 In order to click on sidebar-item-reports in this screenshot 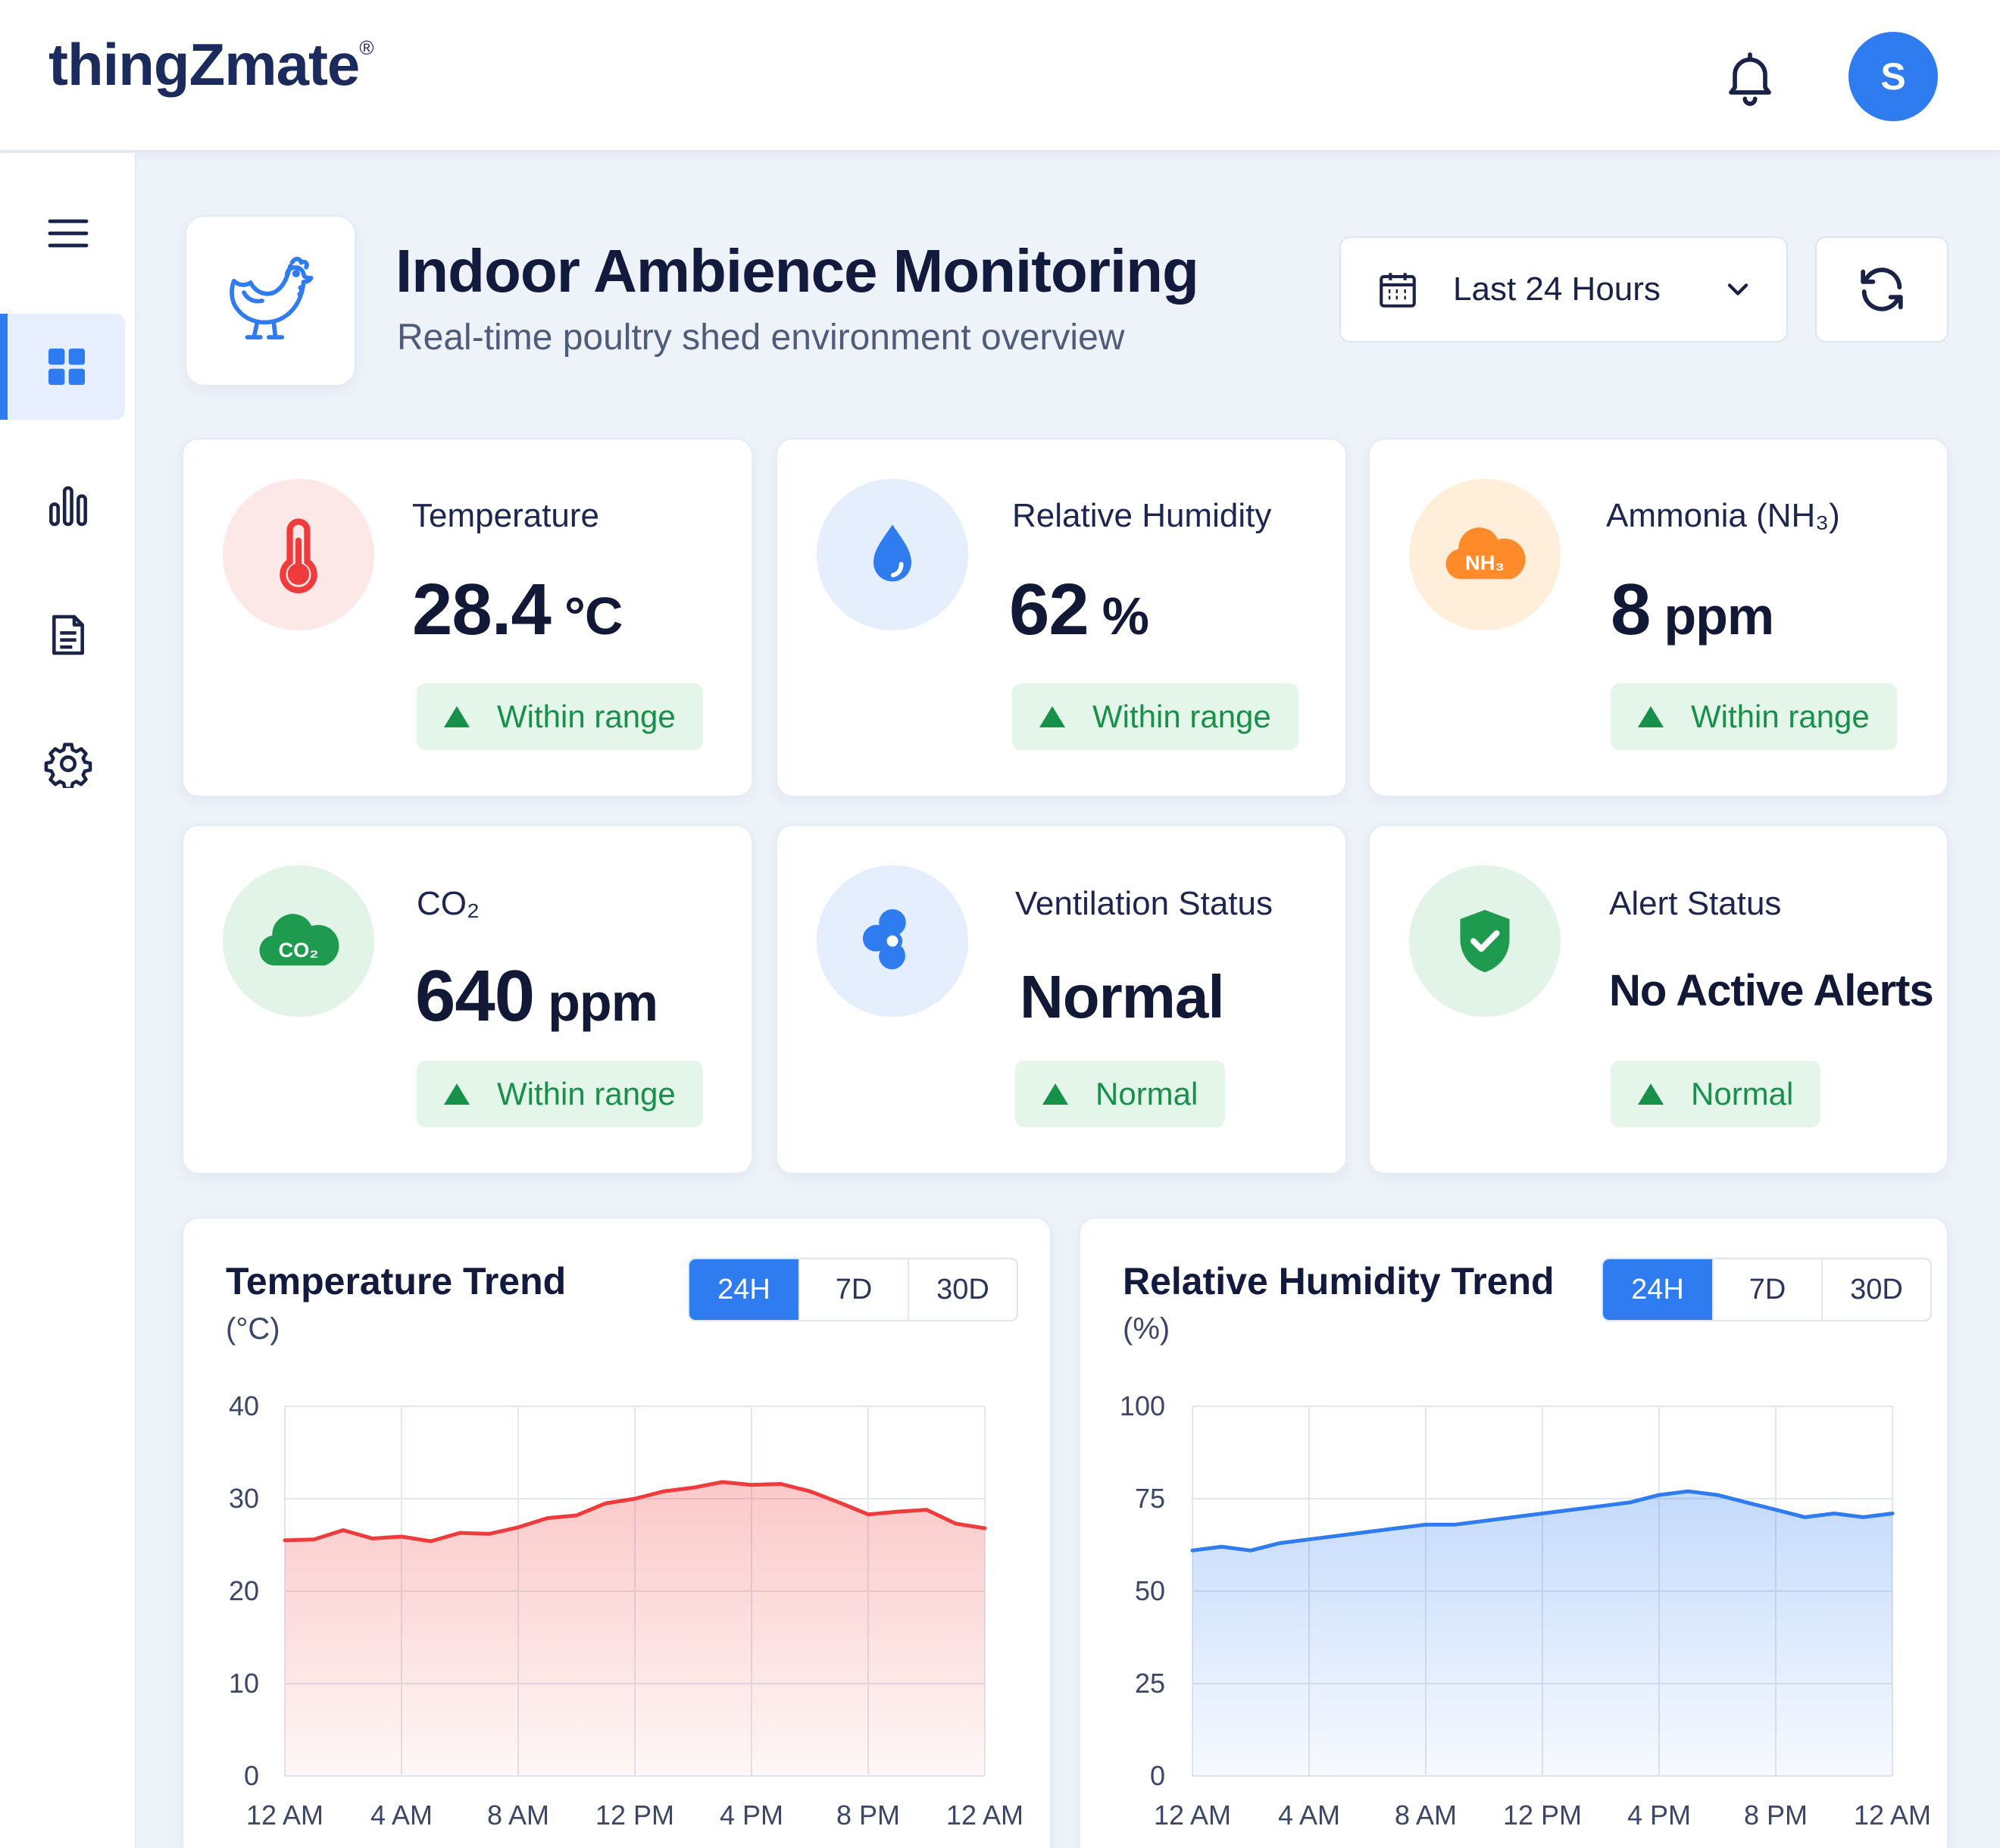, I will do `click(68, 635)`.